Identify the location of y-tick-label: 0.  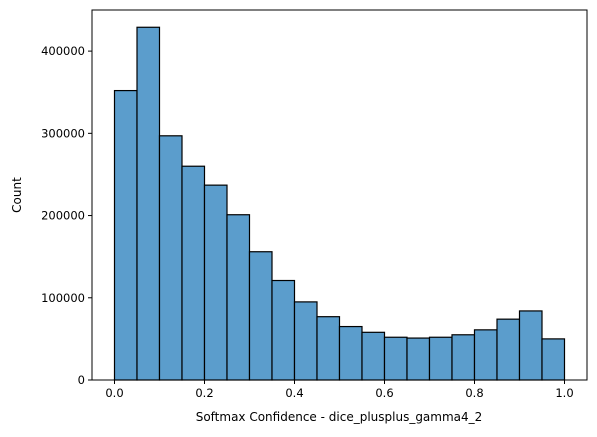
(81, 380).